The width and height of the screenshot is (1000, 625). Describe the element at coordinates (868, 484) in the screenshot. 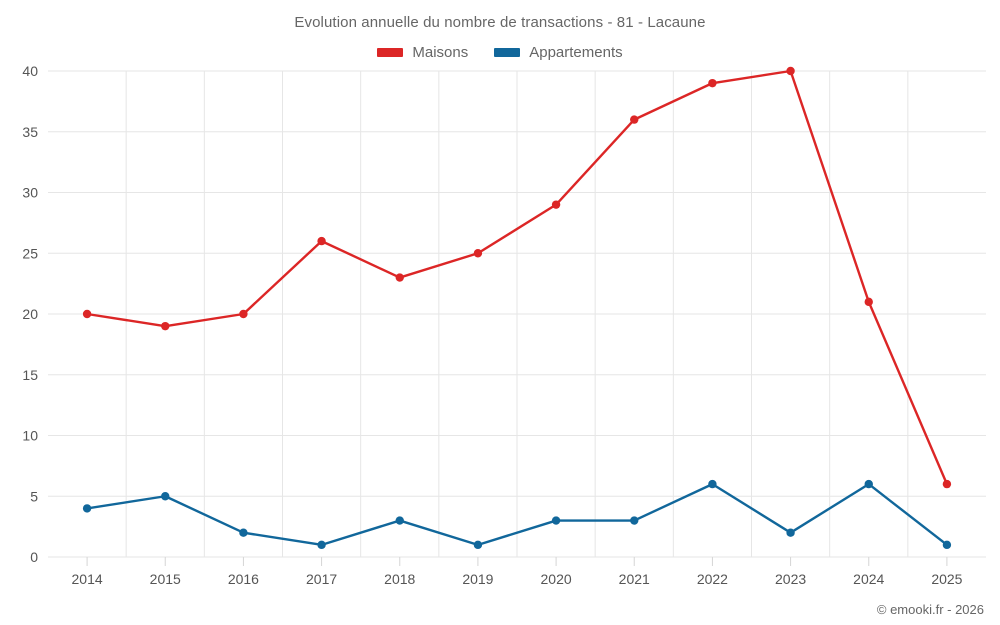

I see `data-point-appartements-2024` at that location.